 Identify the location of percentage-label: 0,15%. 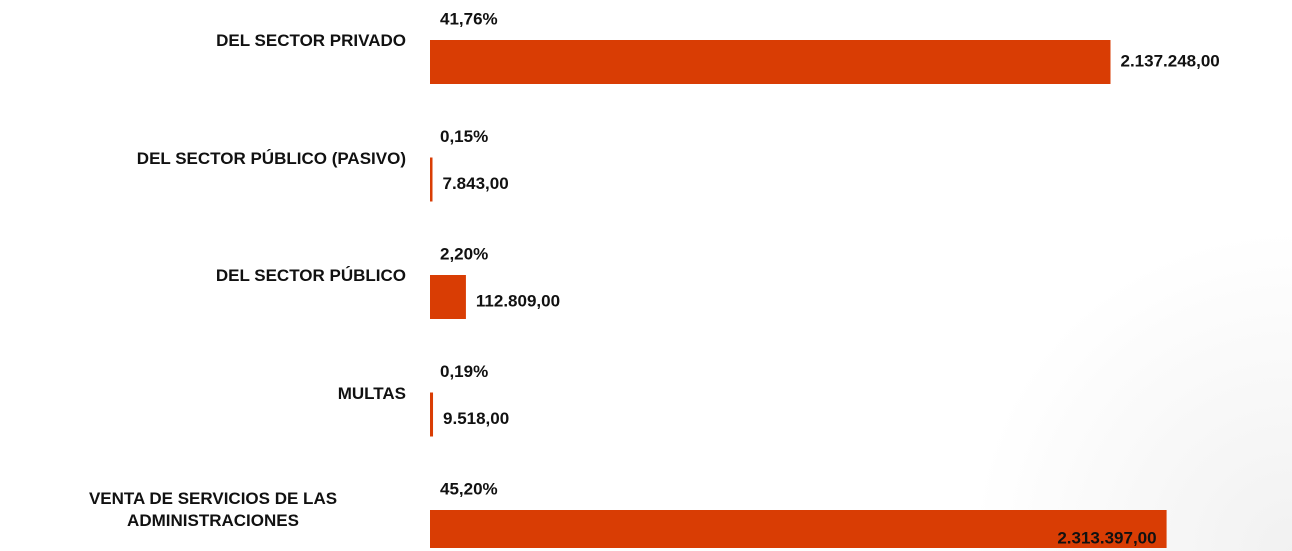
(464, 136).